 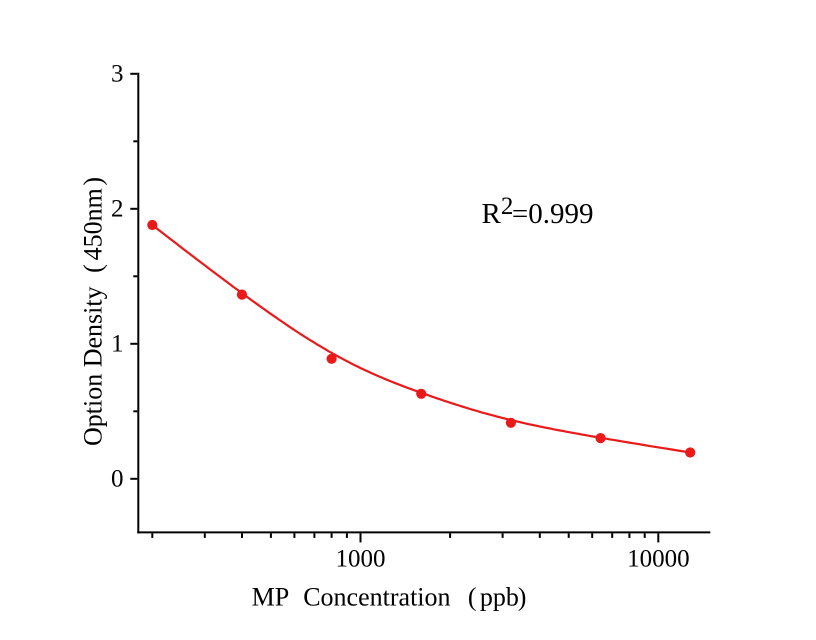 I want to click on svg-text: Option Density(450nm), so click(x=93, y=311).